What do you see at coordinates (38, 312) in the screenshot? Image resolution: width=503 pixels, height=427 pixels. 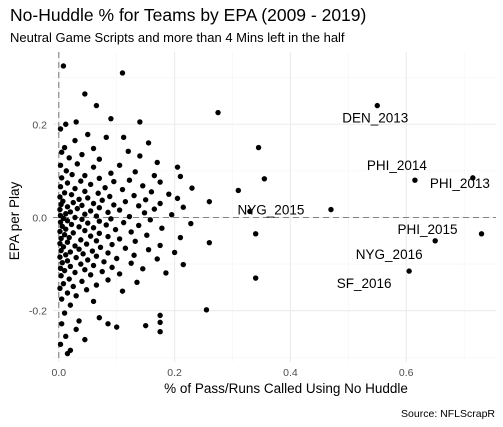 I see `y-tick-label: -0.2` at bounding box center [38, 312].